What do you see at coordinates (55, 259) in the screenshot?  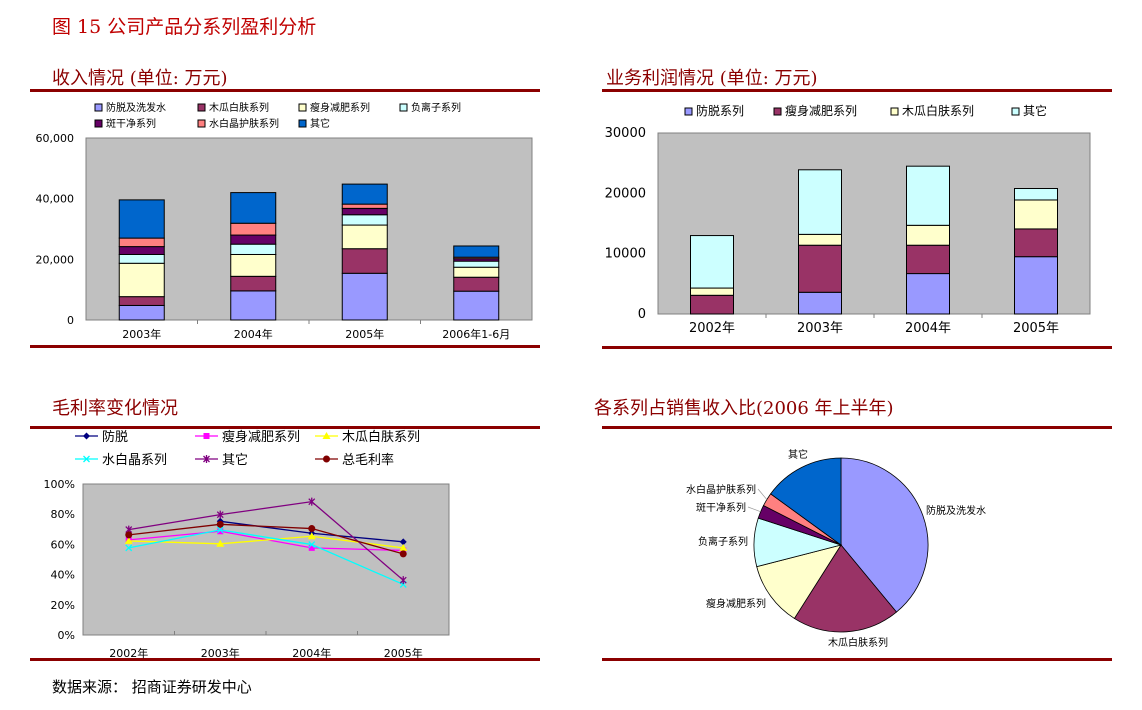 I see `y-tick-label: 20,000` at bounding box center [55, 259].